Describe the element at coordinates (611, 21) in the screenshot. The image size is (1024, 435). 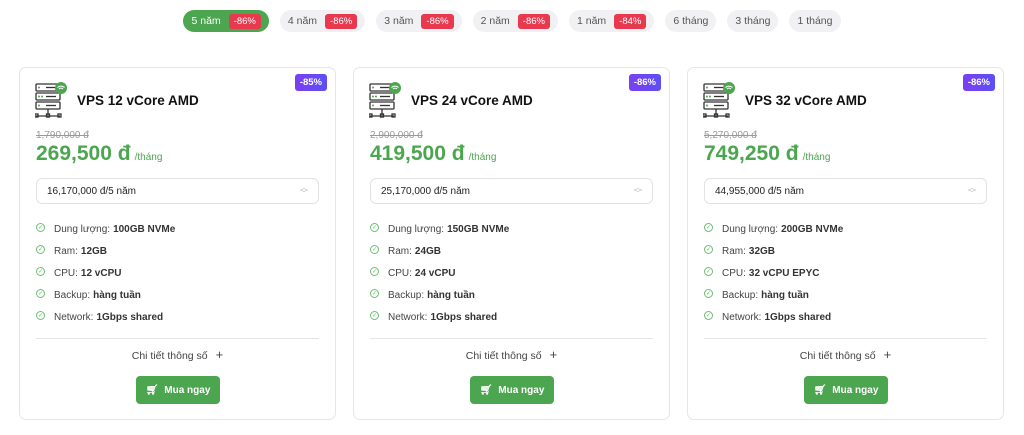
I see `period-tab: 1 năm -84%` at that location.